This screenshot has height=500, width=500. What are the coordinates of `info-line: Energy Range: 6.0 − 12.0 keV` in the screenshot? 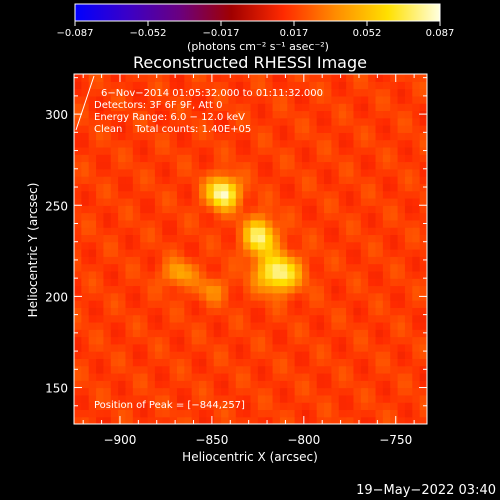 It's located at (169, 117).